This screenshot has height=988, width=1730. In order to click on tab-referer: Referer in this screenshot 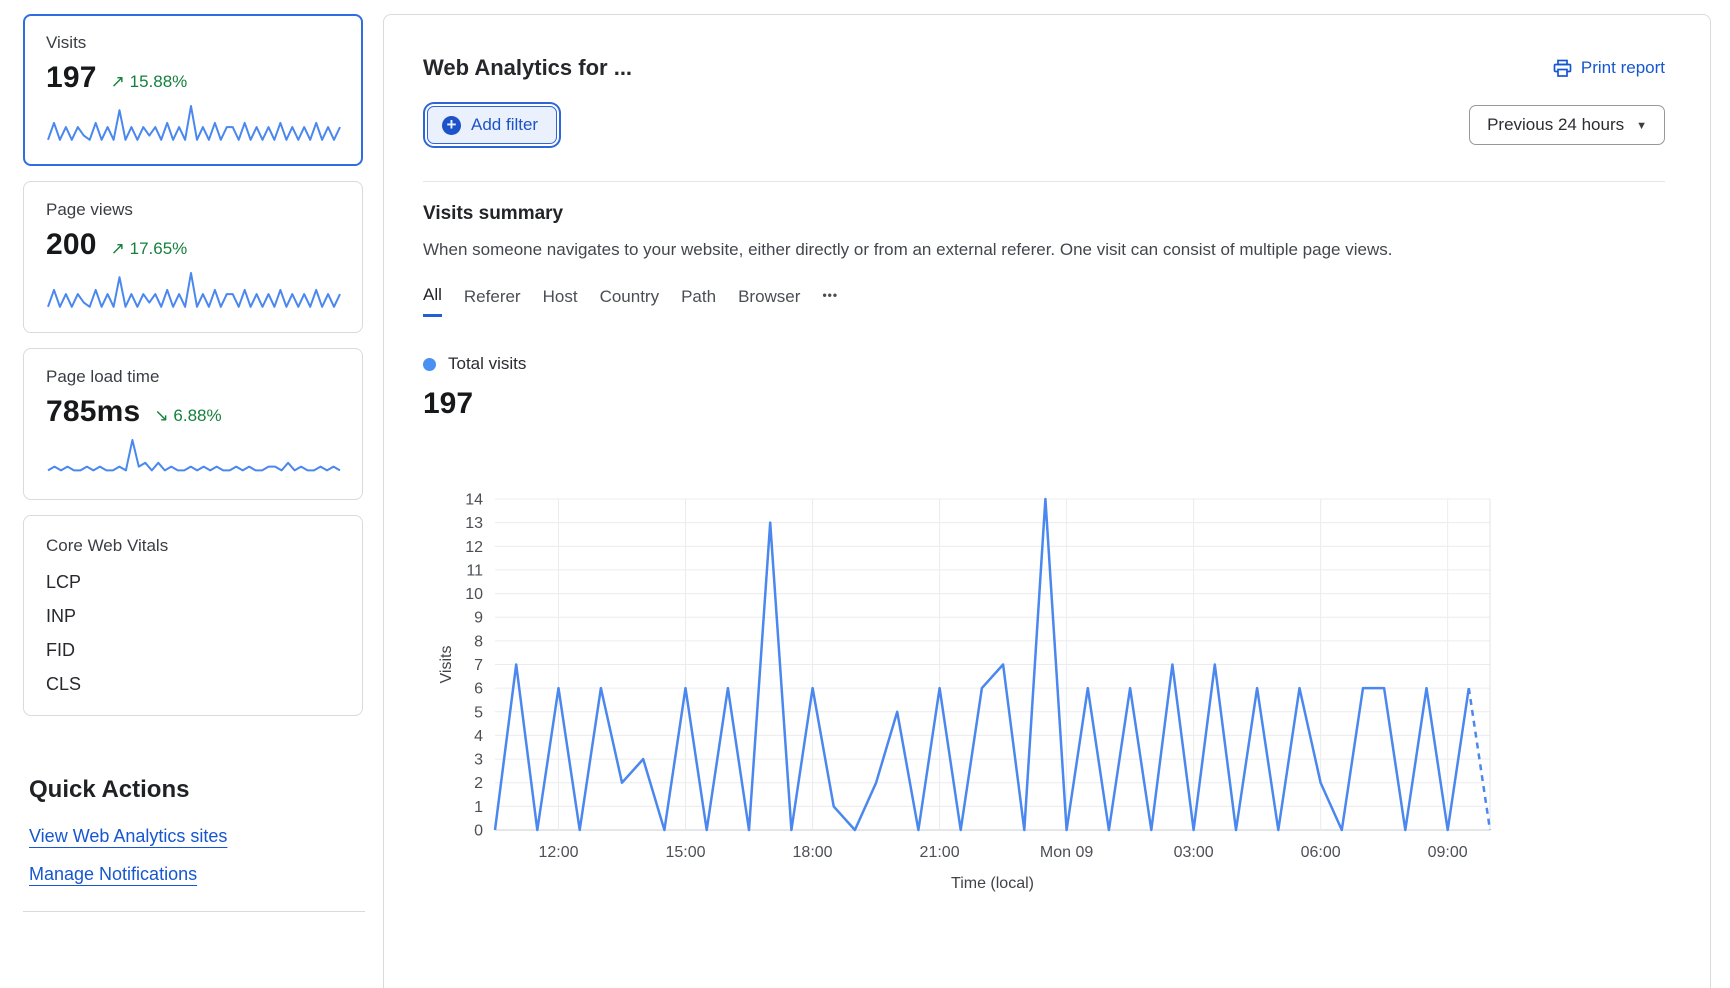, I will do `click(492, 296)`.